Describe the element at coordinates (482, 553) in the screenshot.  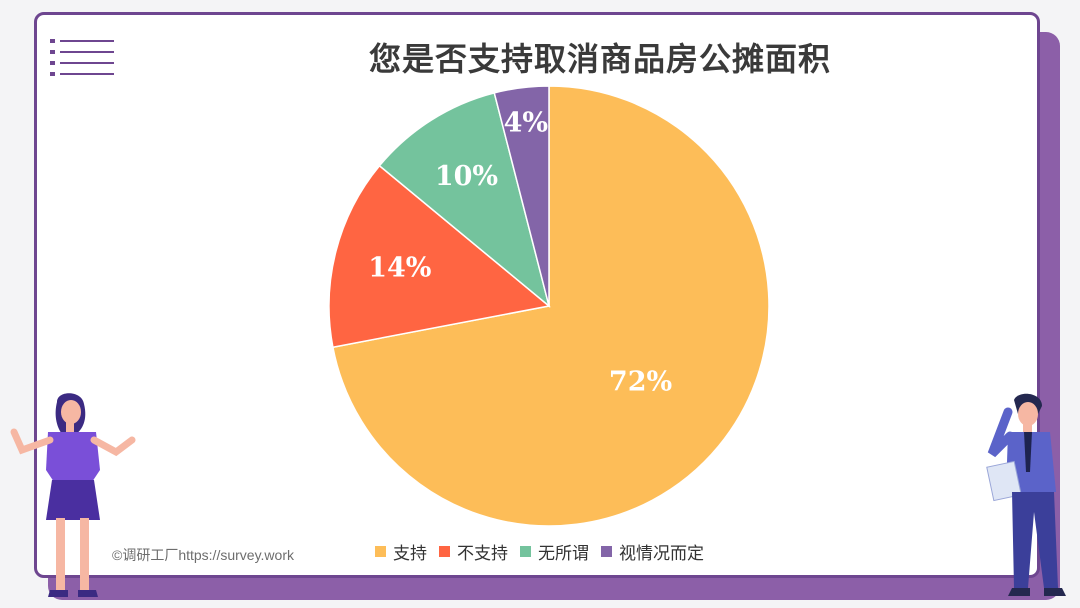
I see `legend-label: 不支持` at that location.